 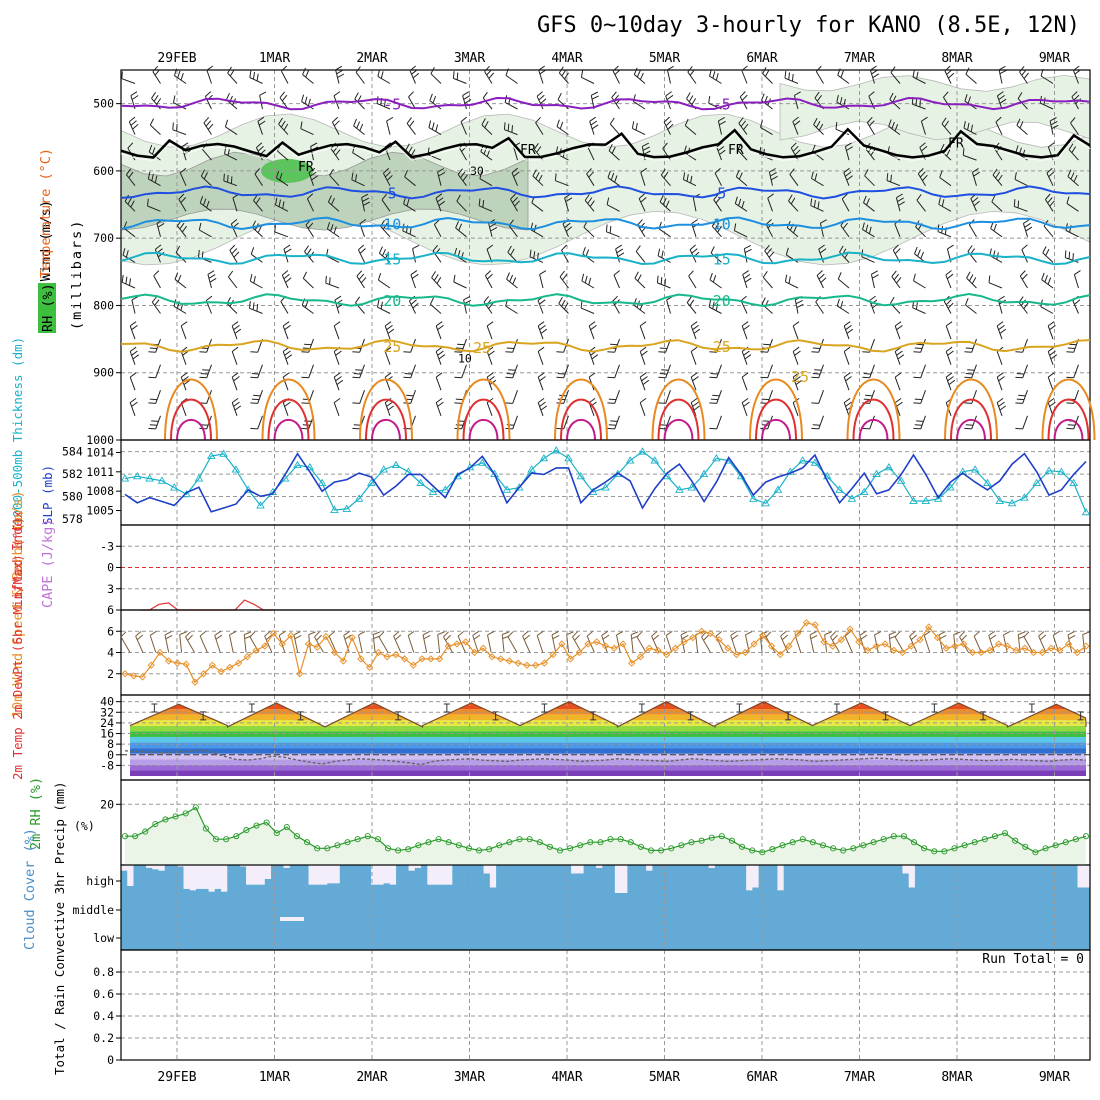 I want to click on wind-tick-label: 4, so click(x=110, y=653).